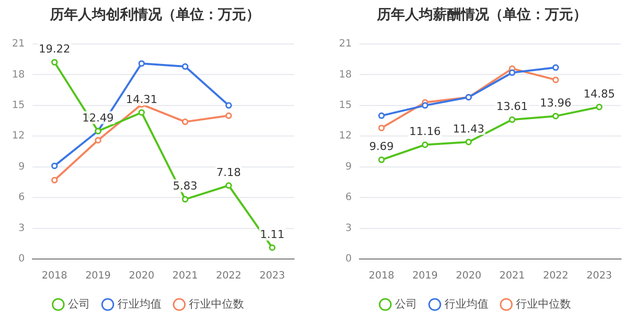  Describe the element at coordinates (154, 15) in the screenshot. I see `chart-title: 历年人均创利情况（单位：万元）` at that location.